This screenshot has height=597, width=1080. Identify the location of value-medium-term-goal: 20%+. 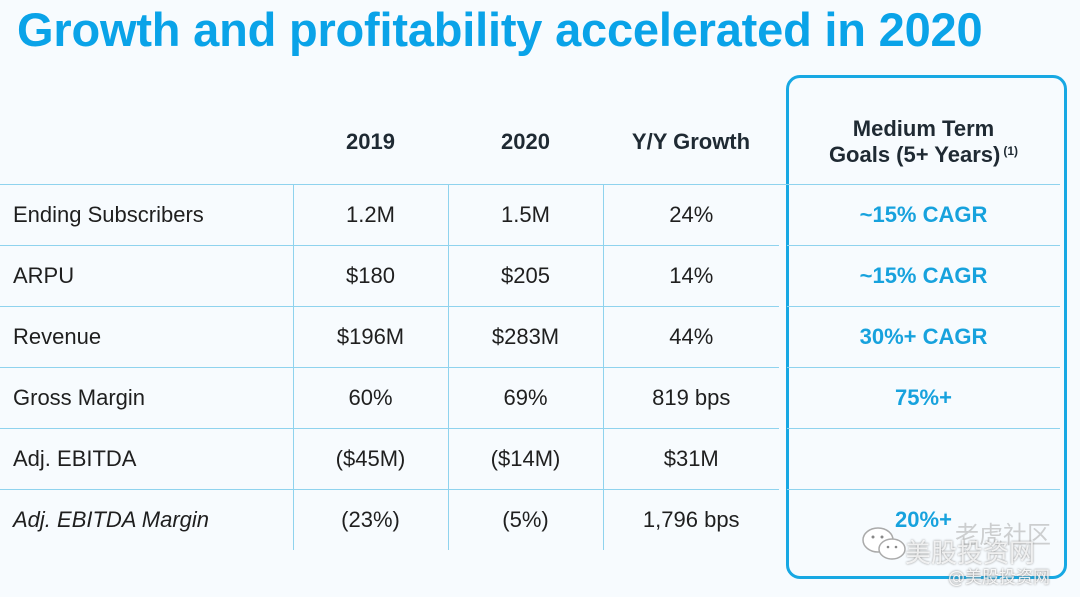
(923, 519).